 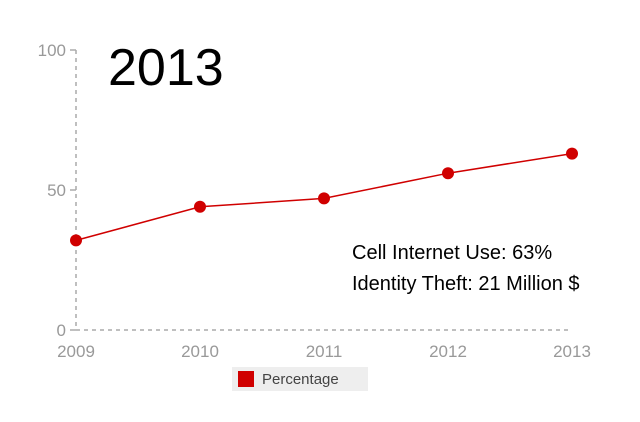 What do you see at coordinates (452, 253) in the screenshot?
I see `annotation-cell-internet-use: Cell Internet Use: 63%` at bounding box center [452, 253].